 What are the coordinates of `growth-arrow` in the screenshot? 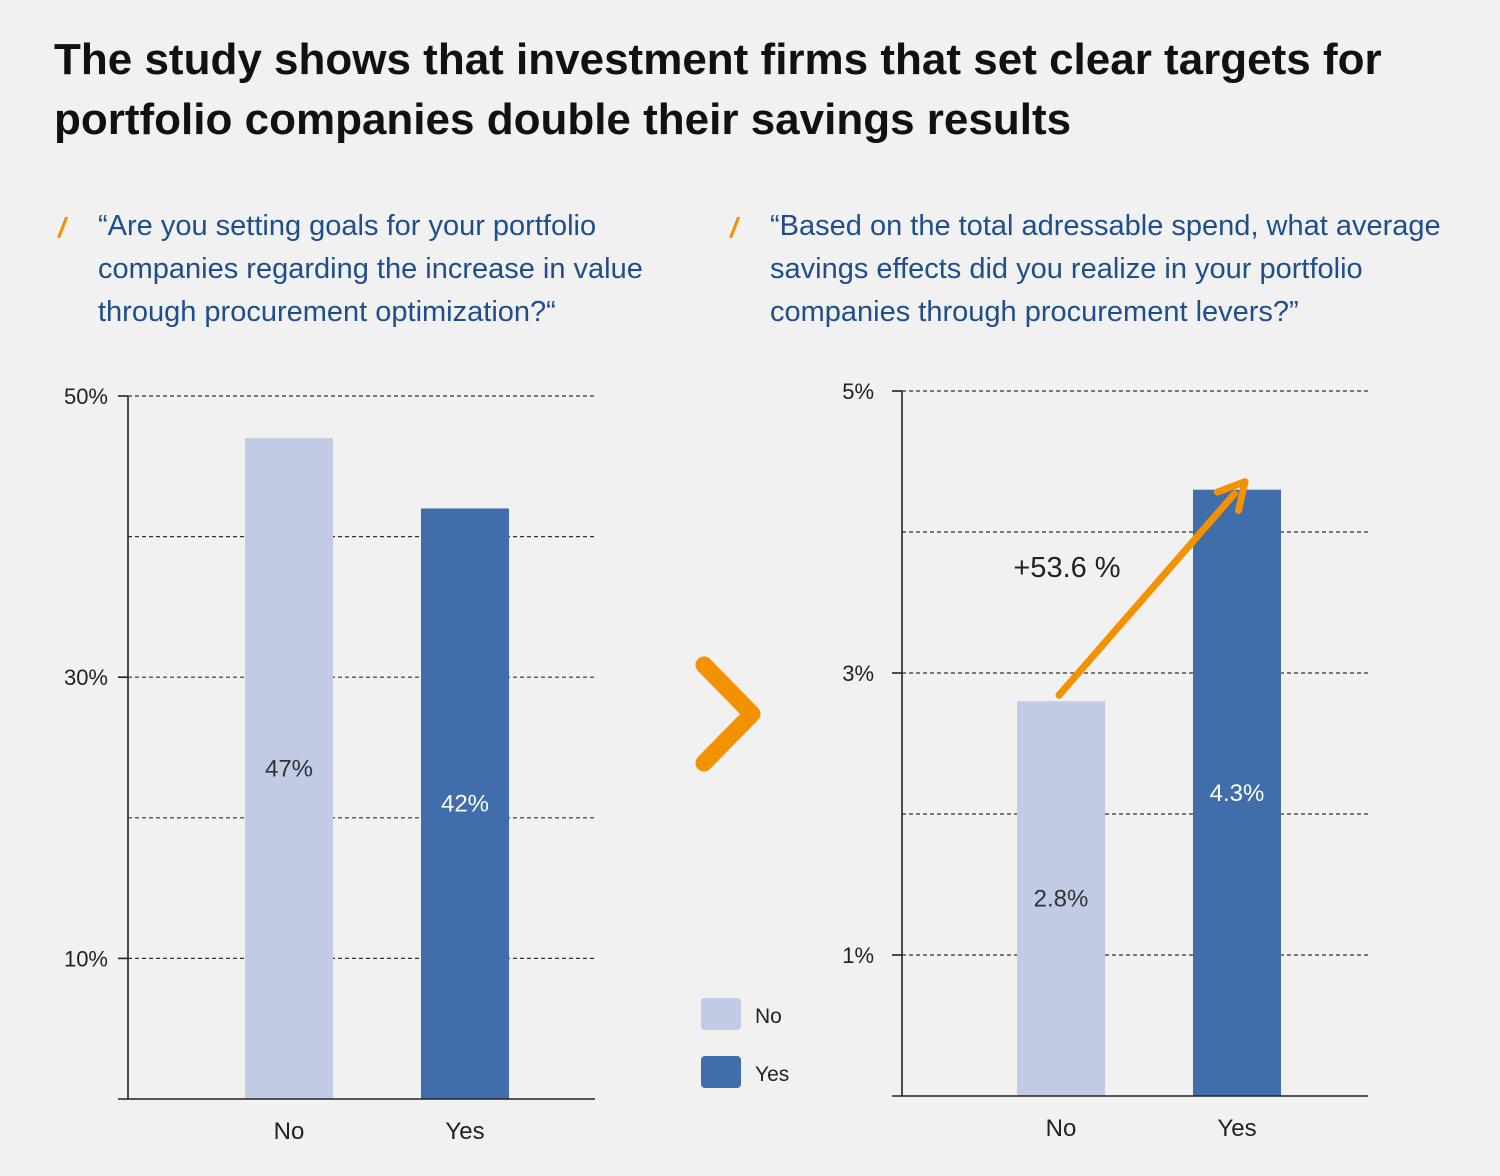 It's located at (1146, 594).